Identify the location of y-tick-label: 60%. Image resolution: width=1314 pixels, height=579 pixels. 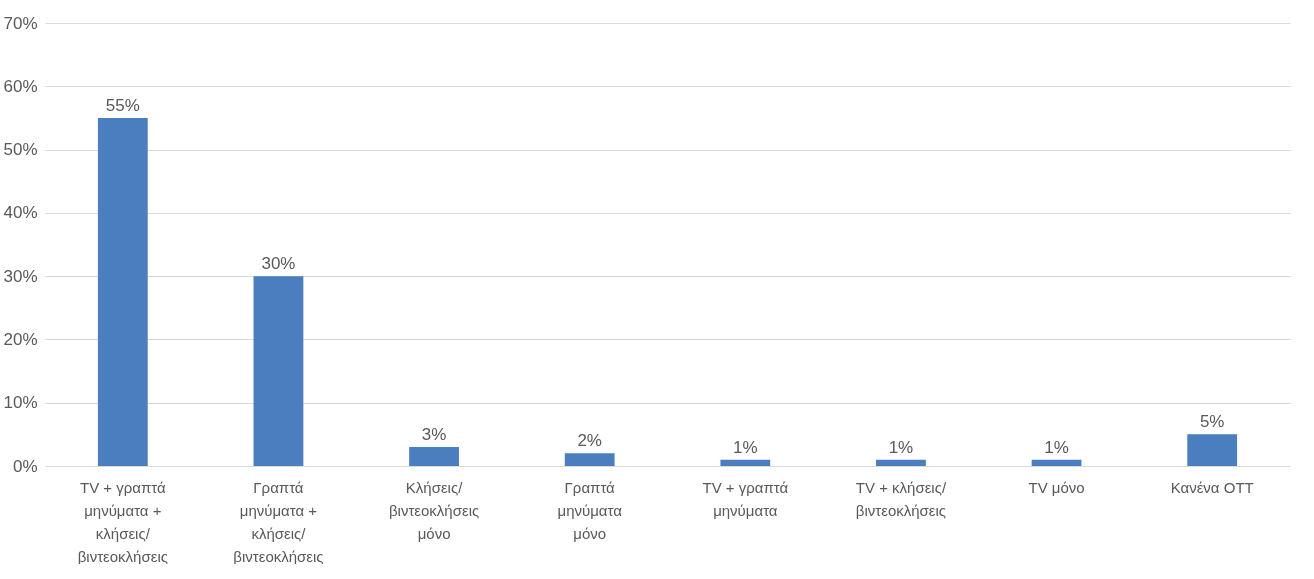
(20, 86).